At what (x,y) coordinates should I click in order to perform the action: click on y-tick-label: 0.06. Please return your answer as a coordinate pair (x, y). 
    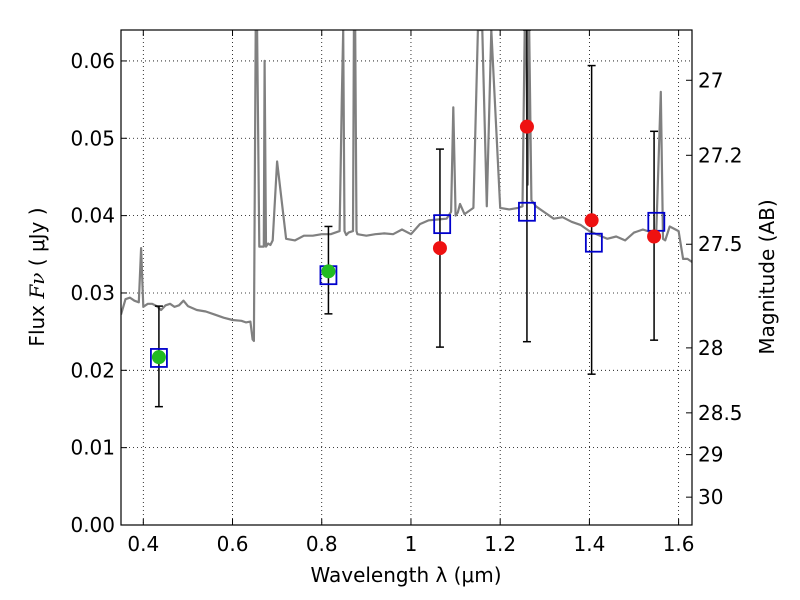
    Looking at the image, I should click on (92, 61).